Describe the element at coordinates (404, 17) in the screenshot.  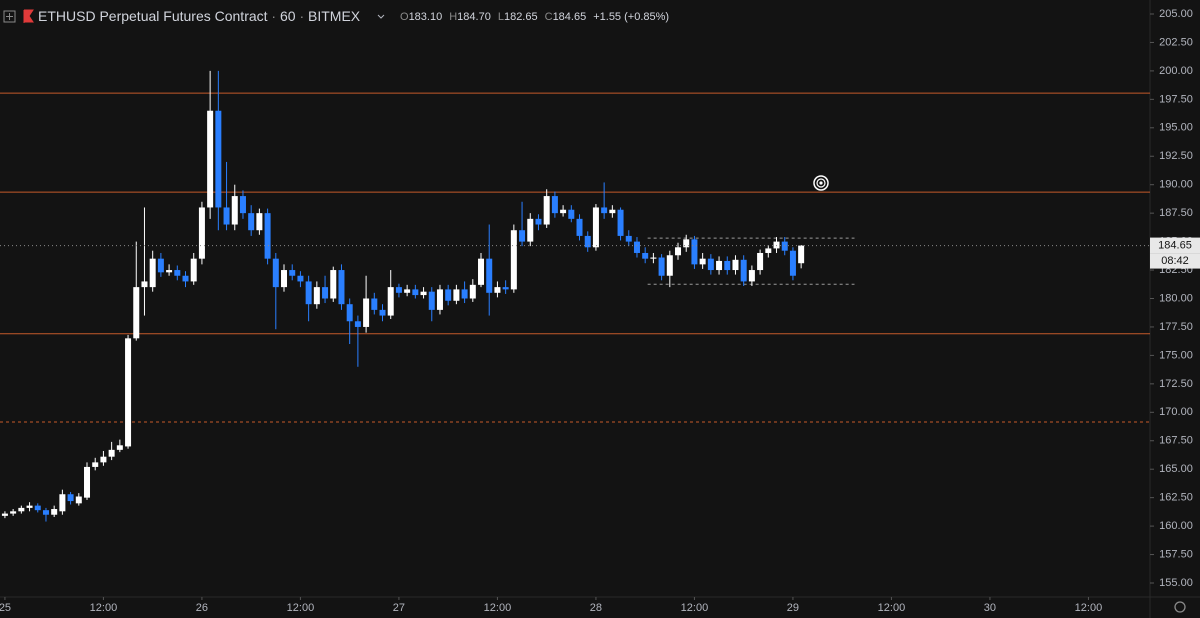
I see `o-label: O` at that location.